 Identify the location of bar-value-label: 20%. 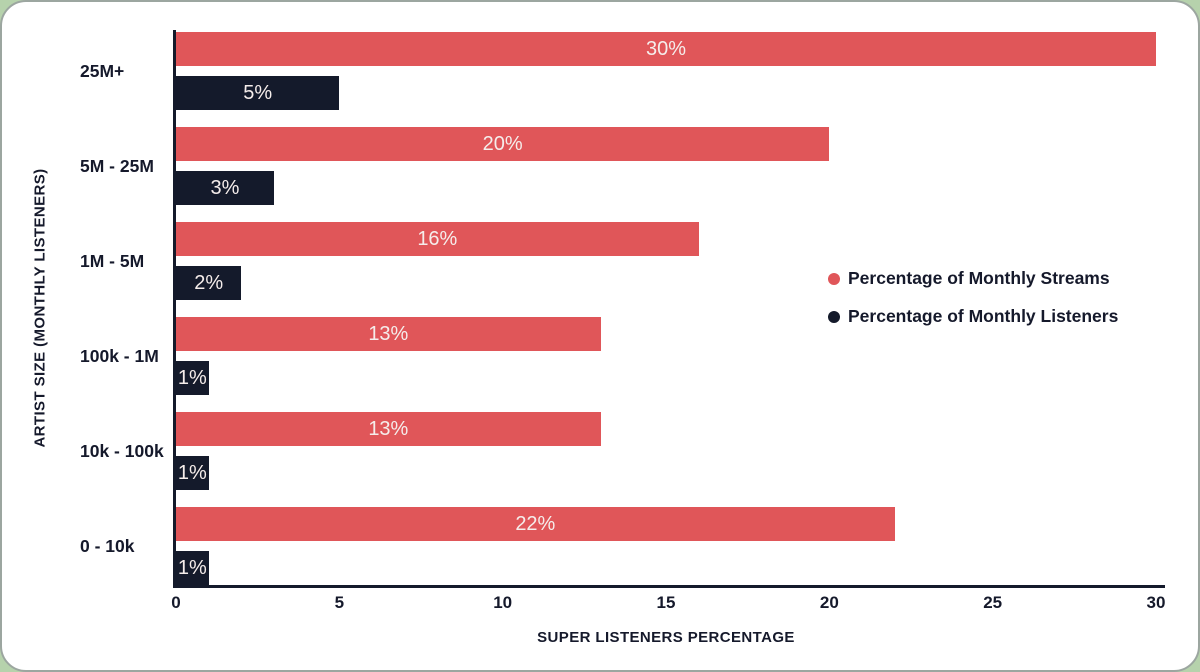
(502, 143).